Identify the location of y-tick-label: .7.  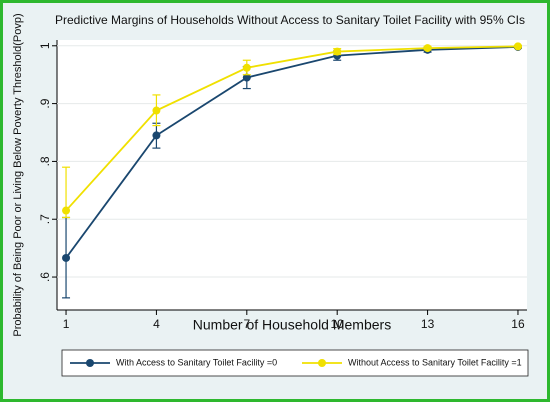
(45, 219).